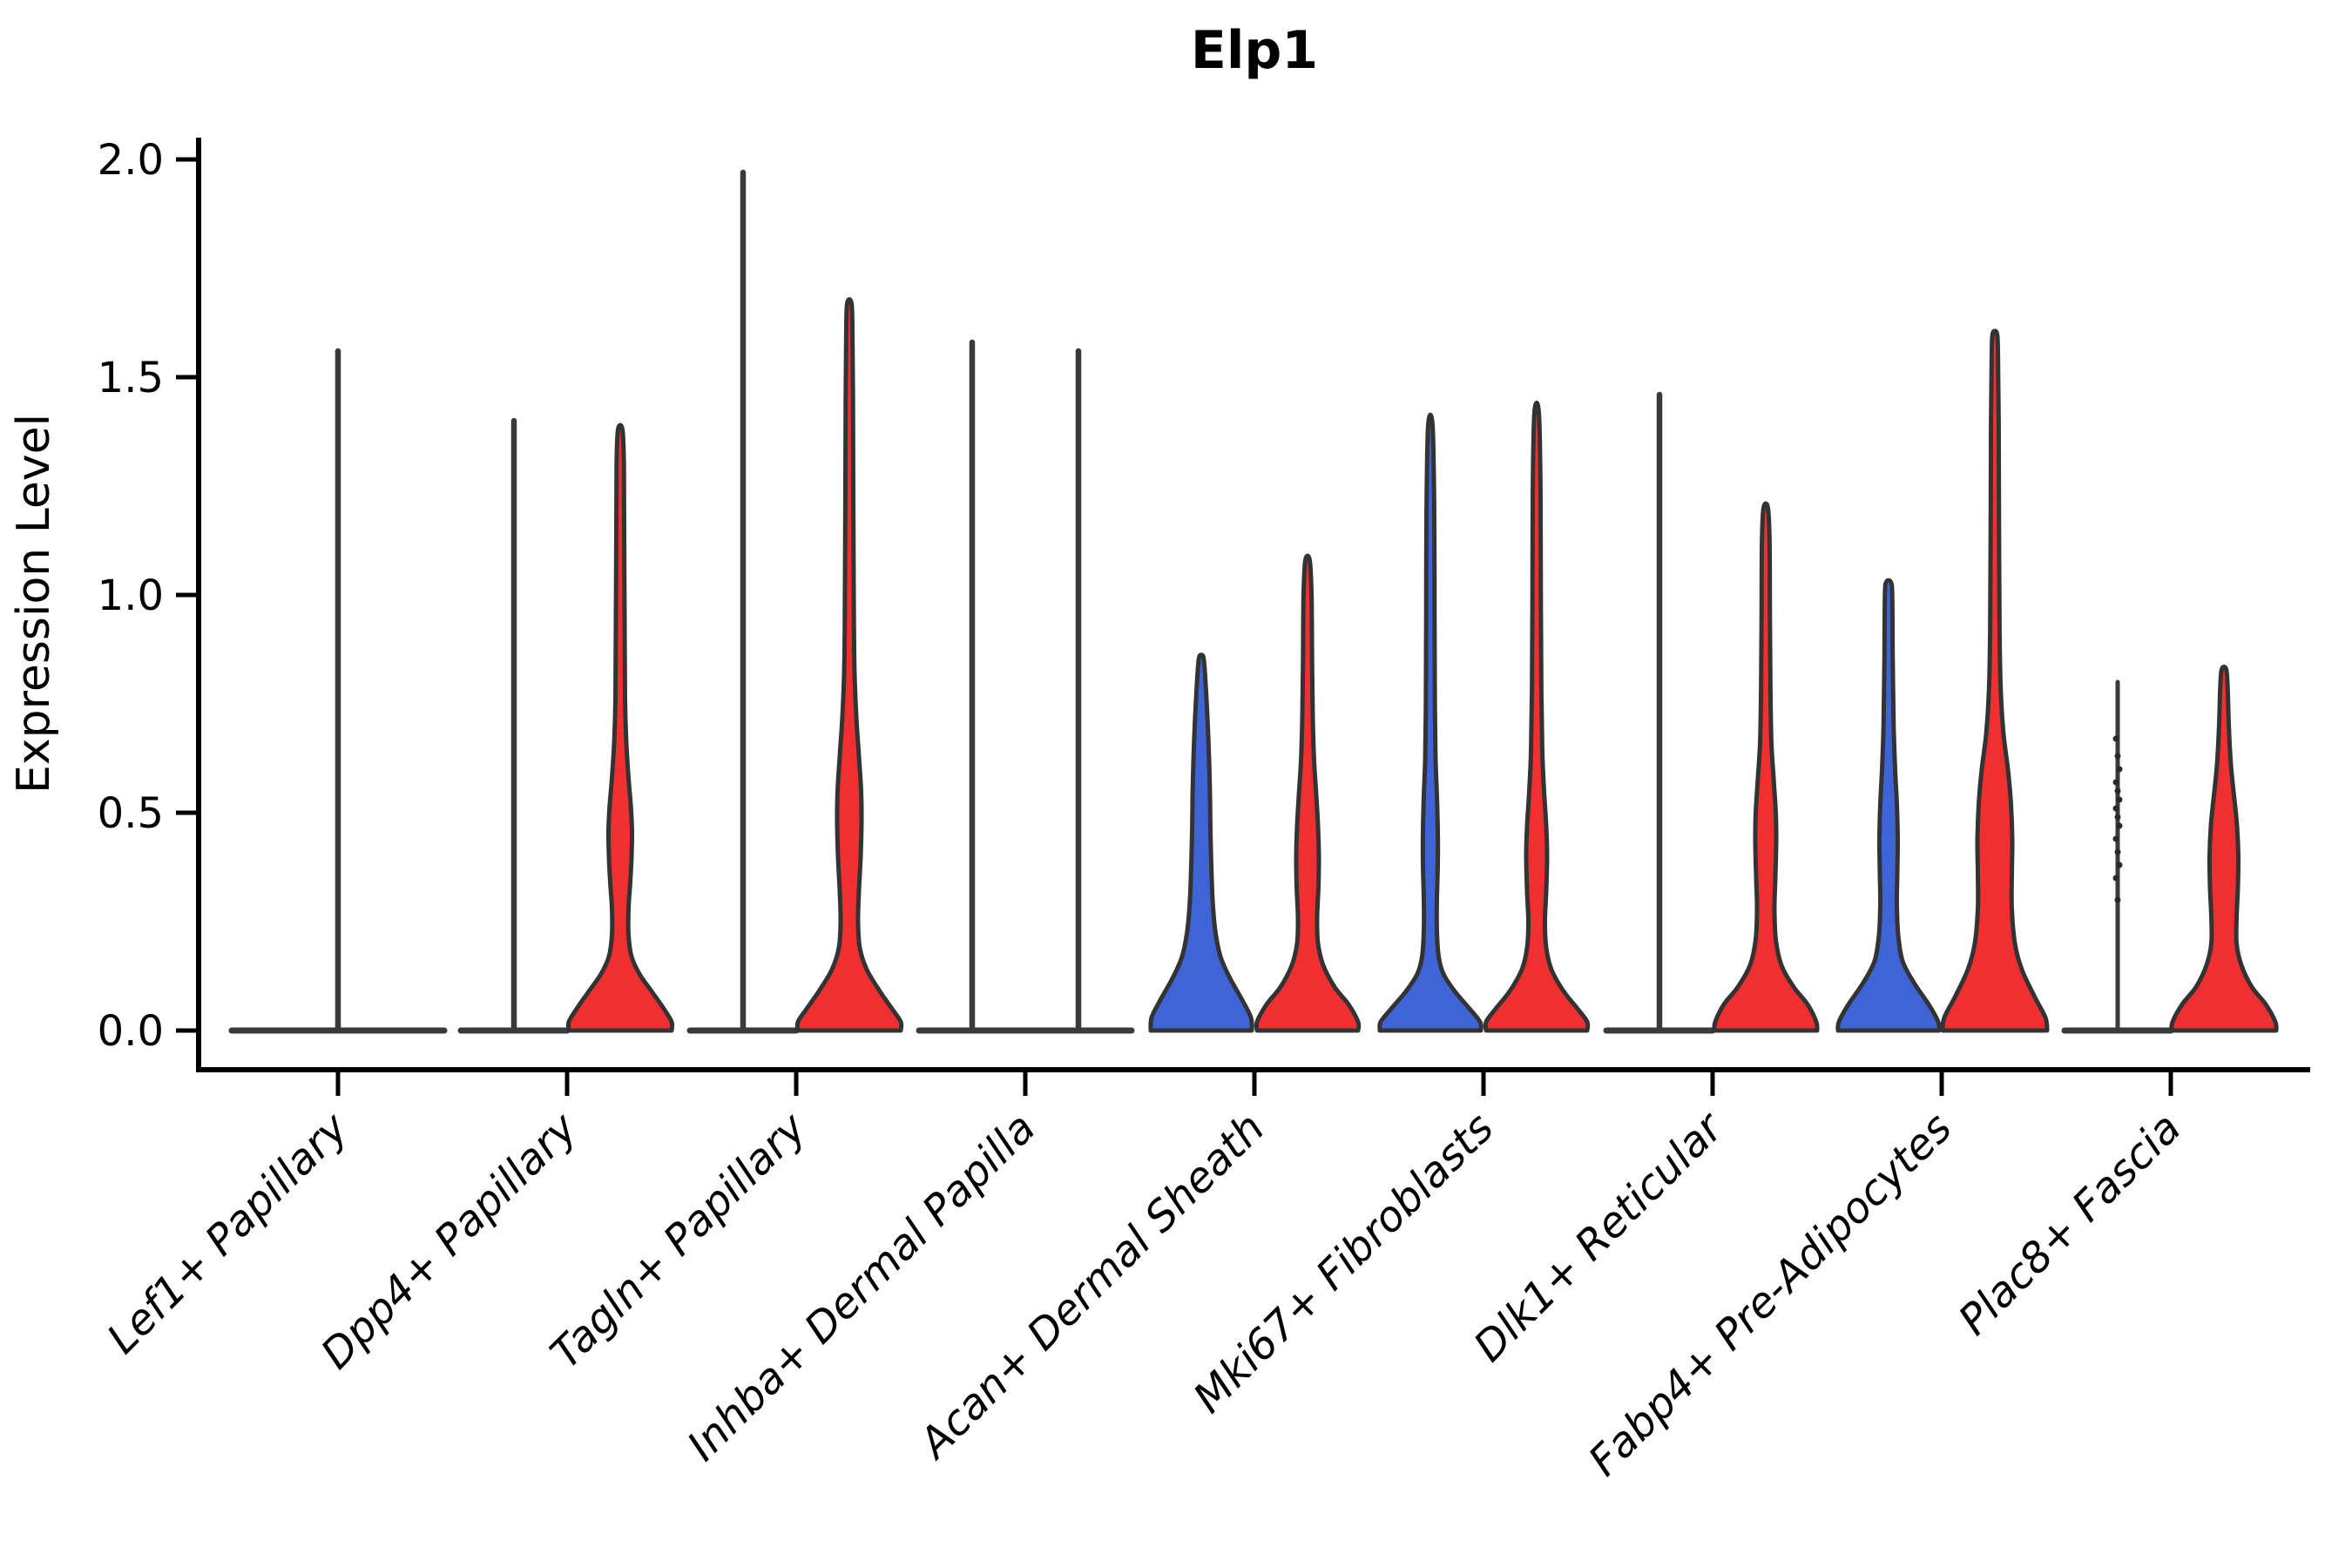  Describe the element at coordinates (1430, 722) in the screenshot. I see `violin-mki67-fibroblasts-left` at that location.